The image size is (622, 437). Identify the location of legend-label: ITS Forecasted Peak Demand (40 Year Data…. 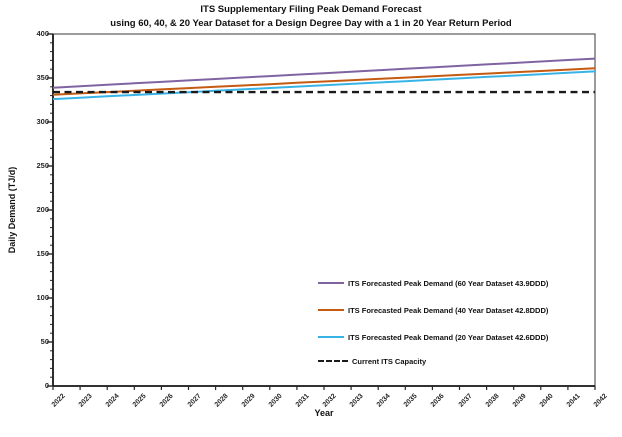
(448, 310).